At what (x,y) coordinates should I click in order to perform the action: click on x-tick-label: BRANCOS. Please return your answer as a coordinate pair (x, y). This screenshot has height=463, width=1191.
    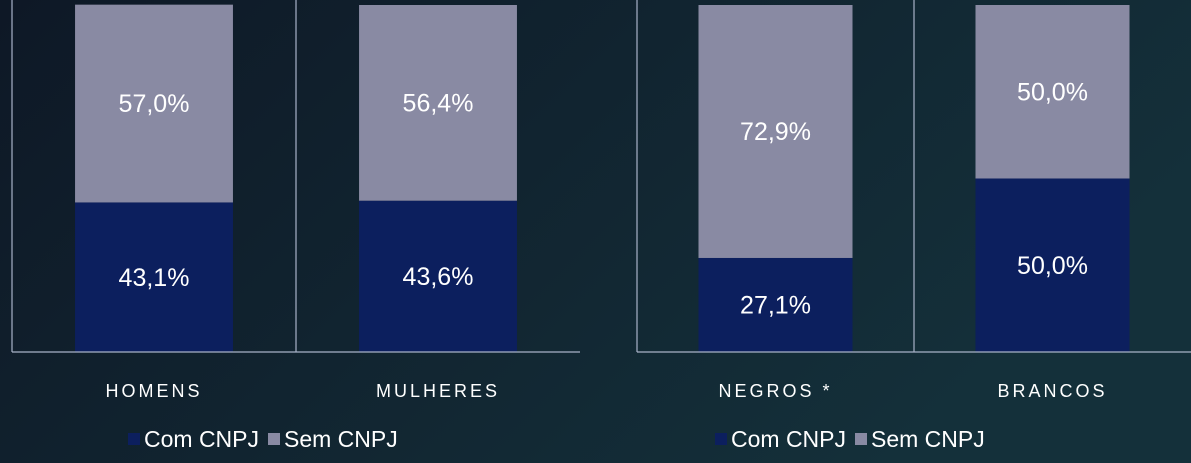
    Looking at the image, I should click on (1052, 391).